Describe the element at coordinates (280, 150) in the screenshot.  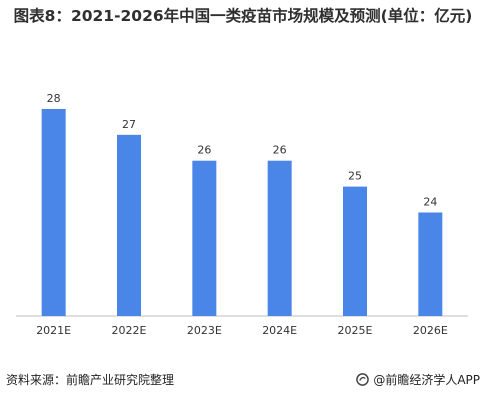
I see `data-label-2024E: 26` at that location.